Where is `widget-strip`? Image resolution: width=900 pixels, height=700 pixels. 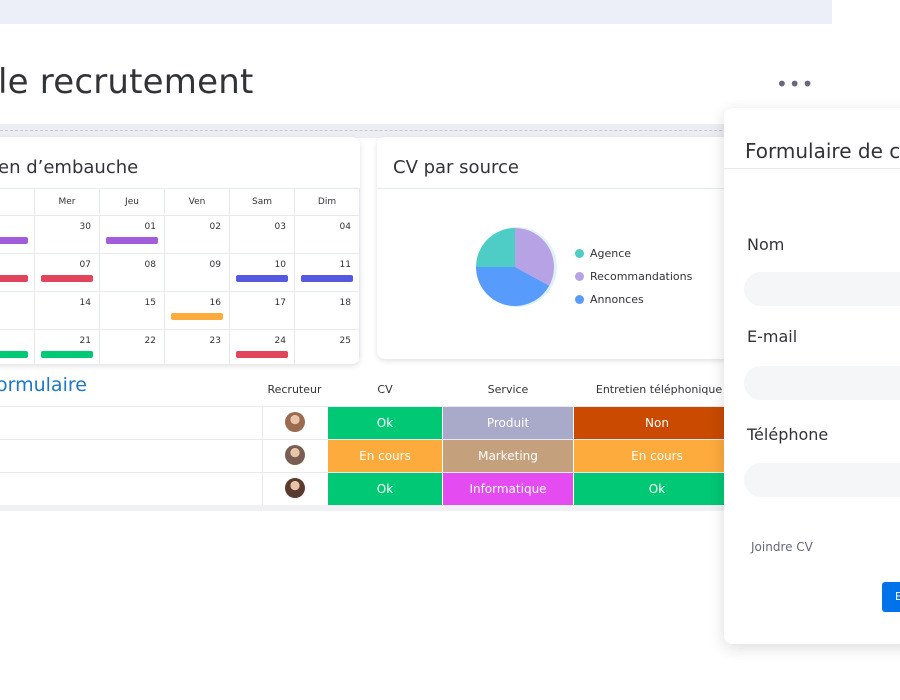 widget-strip is located at coordinates (416, 131).